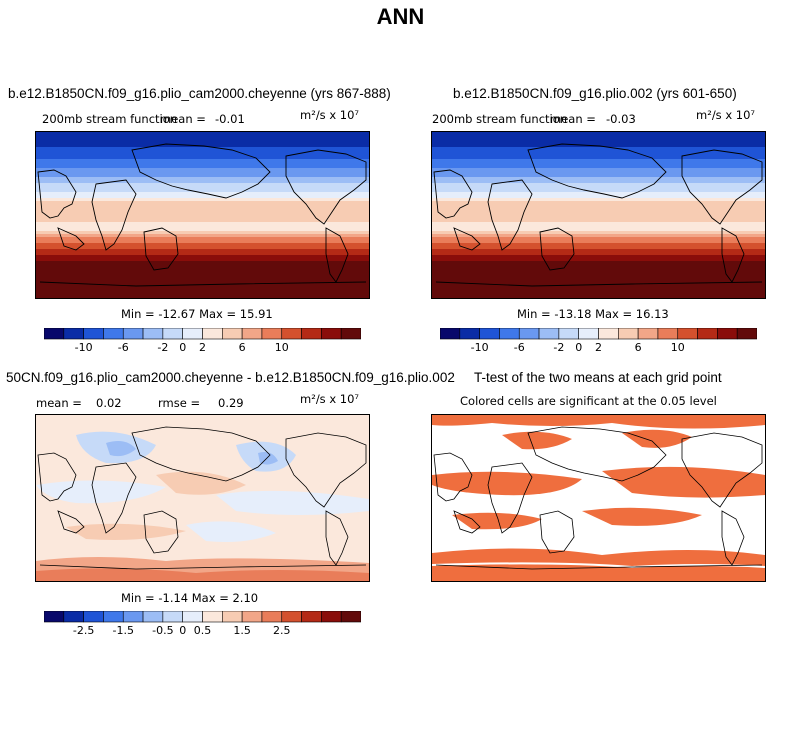 The image size is (801, 733). What do you see at coordinates (579, 347) in the screenshot?
I see `colorbar-tick-label: 0` at bounding box center [579, 347].